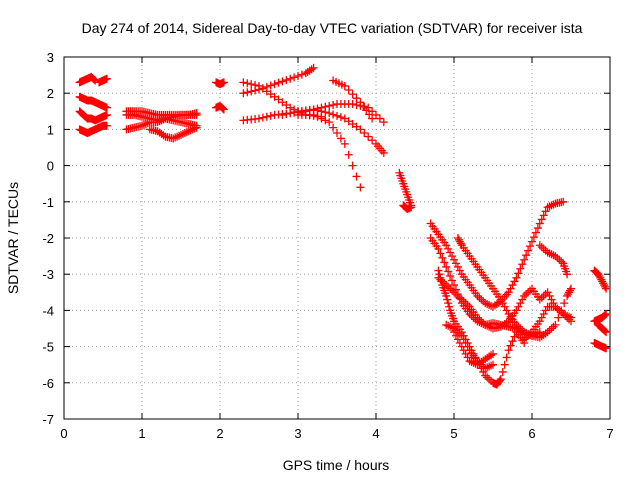 This screenshot has height=480, width=640. Describe the element at coordinates (219, 433) in the screenshot. I see `x-tick-label: 2` at that location.